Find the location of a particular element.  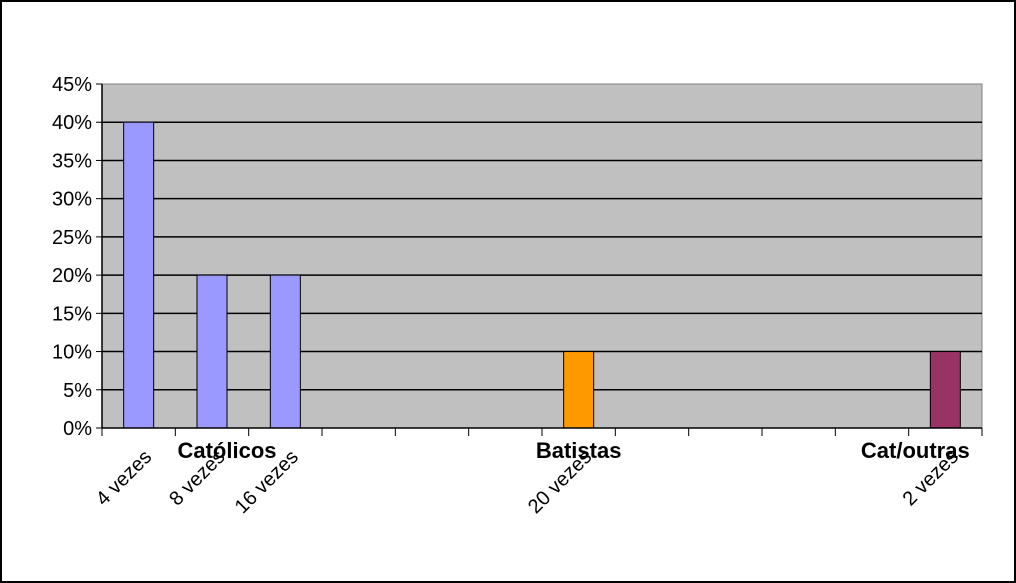

y-tick-label: 20% is located at coordinates (72, 276).